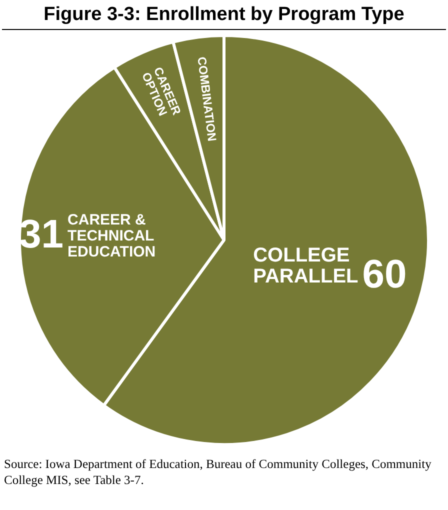 The height and width of the screenshot is (510, 448). I want to click on data-label: 31, so click(41, 234).